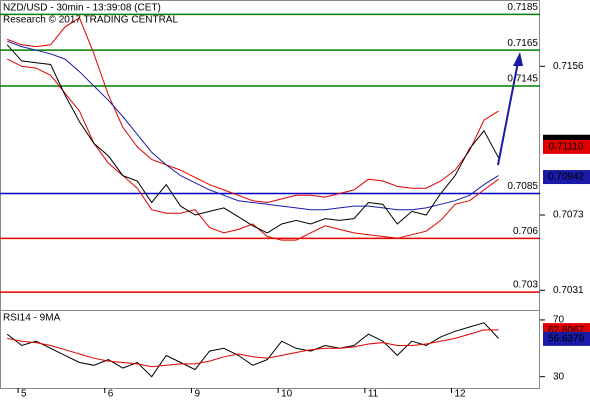  What do you see at coordinates (82, 8) in the screenshot?
I see `chart-title: NZD/USD - 30min - 13:39:08 (CET)` at bounding box center [82, 8].